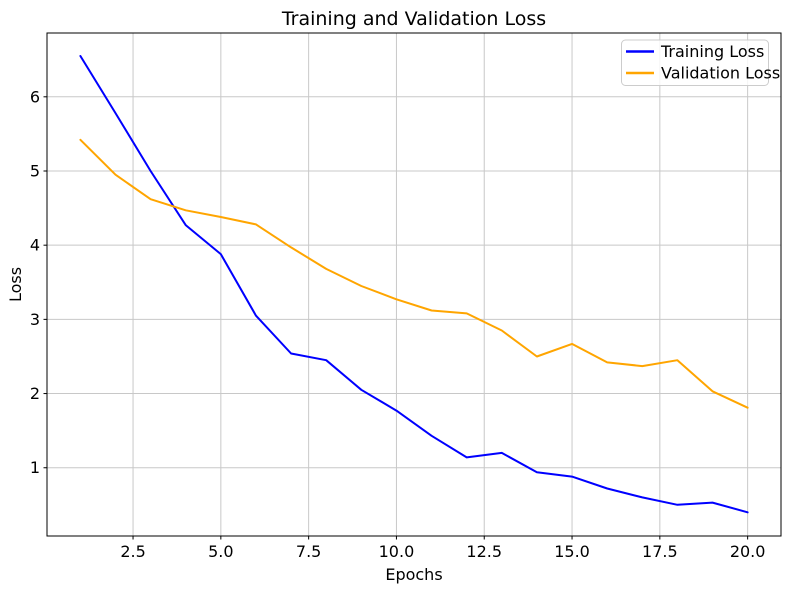 The image size is (790, 590). What do you see at coordinates (308, 551) in the screenshot?
I see `x-tick-label: 7.5` at bounding box center [308, 551].